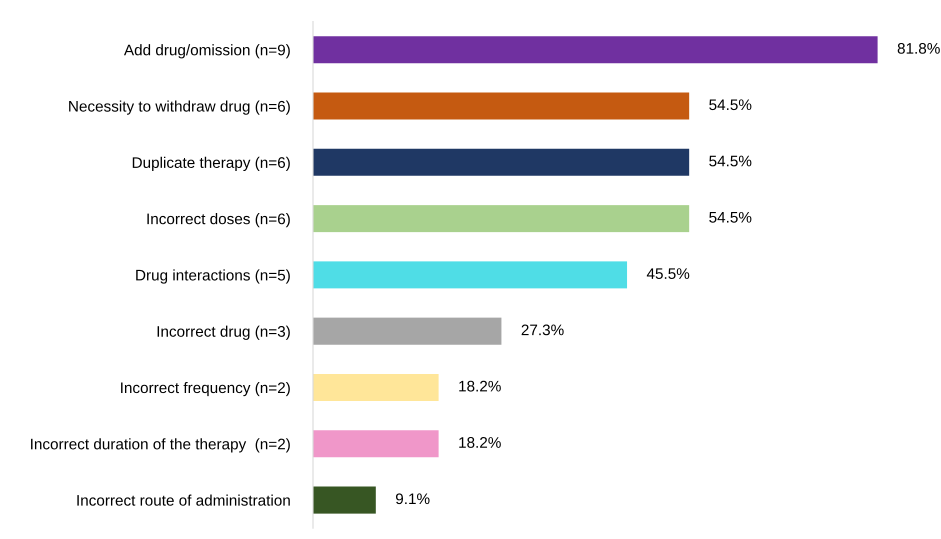 The image size is (941, 539). What do you see at coordinates (668, 273) in the screenshot?
I see `data-label: 45.5%` at bounding box center [668, 273].